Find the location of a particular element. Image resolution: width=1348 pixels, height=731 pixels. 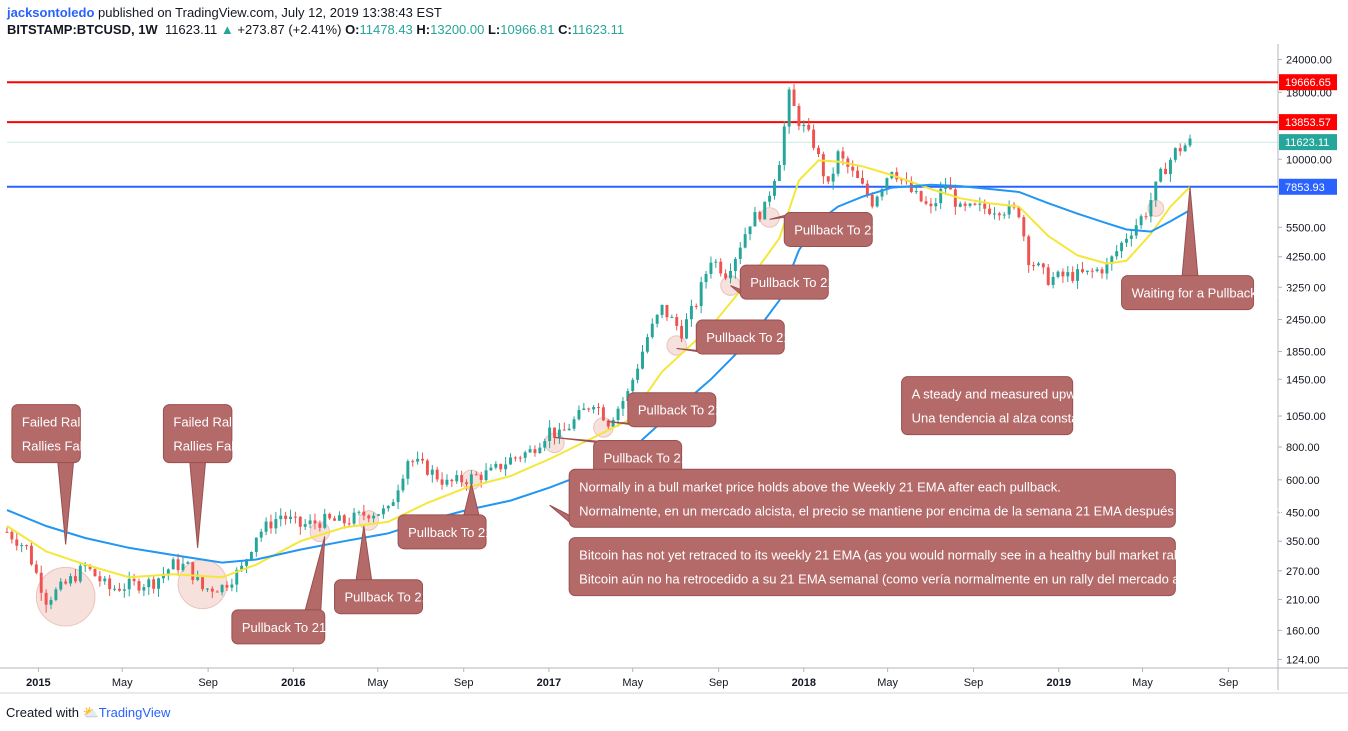

y-tick-label: 2450.00 is located at coordinates (1306, 320).